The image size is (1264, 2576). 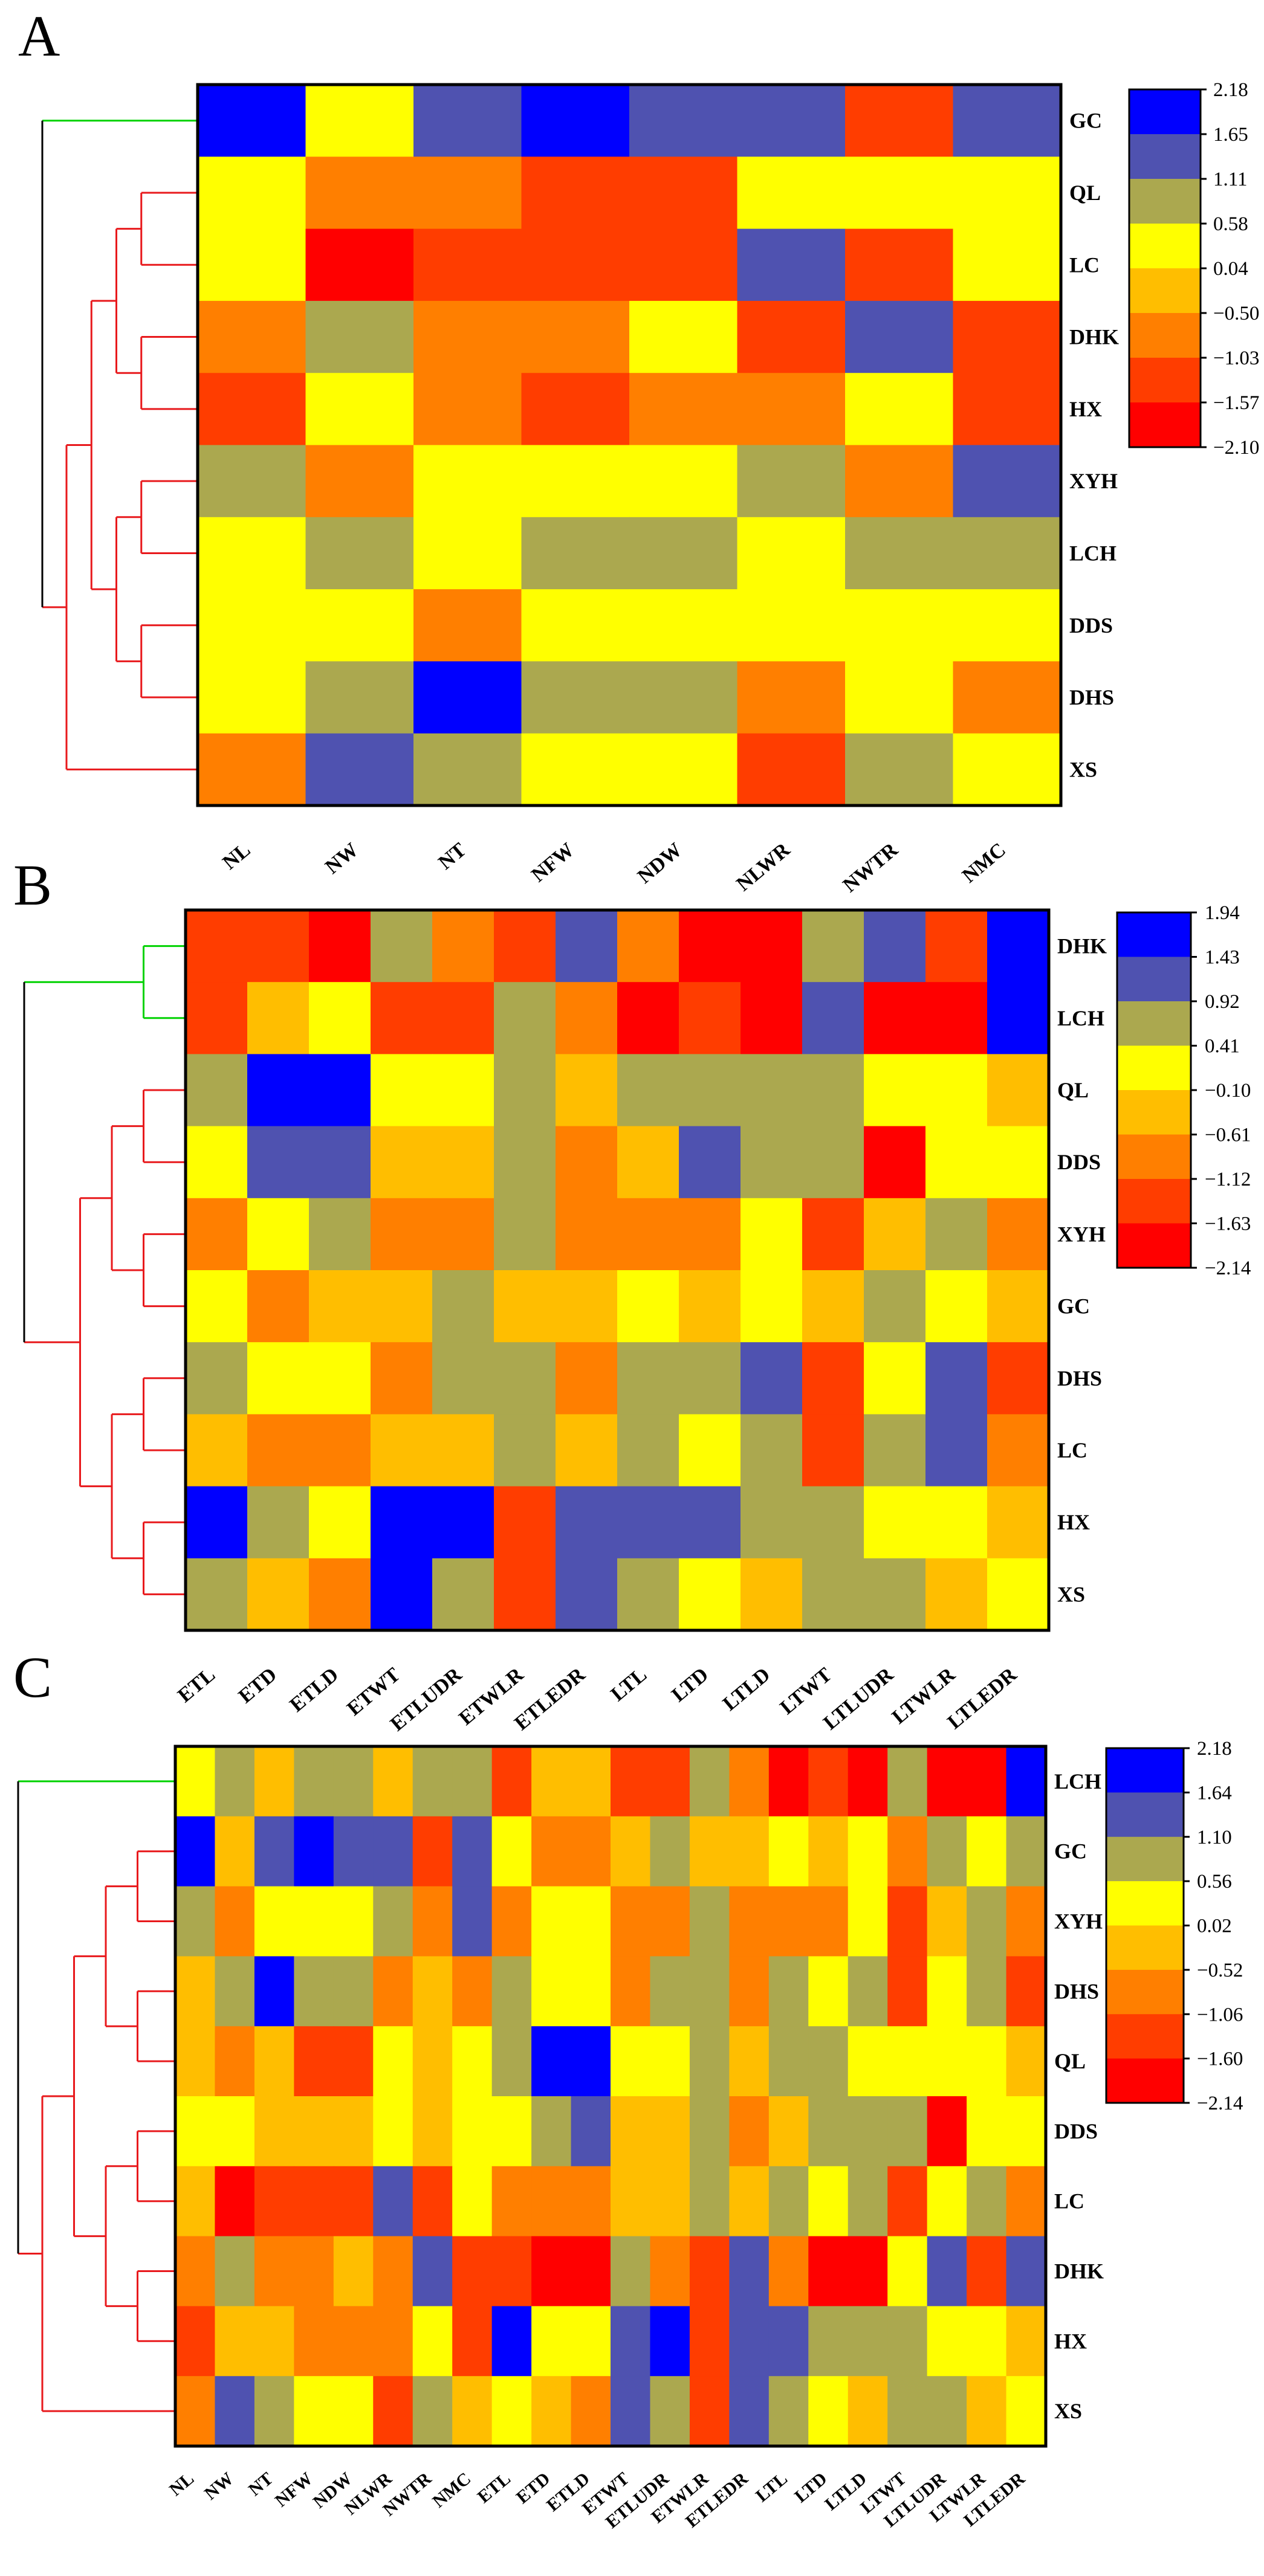 What do you see at coordinates (219, 2486) in the screenshot?
I see `column-label: NW` at bounding box center [219, 2486].